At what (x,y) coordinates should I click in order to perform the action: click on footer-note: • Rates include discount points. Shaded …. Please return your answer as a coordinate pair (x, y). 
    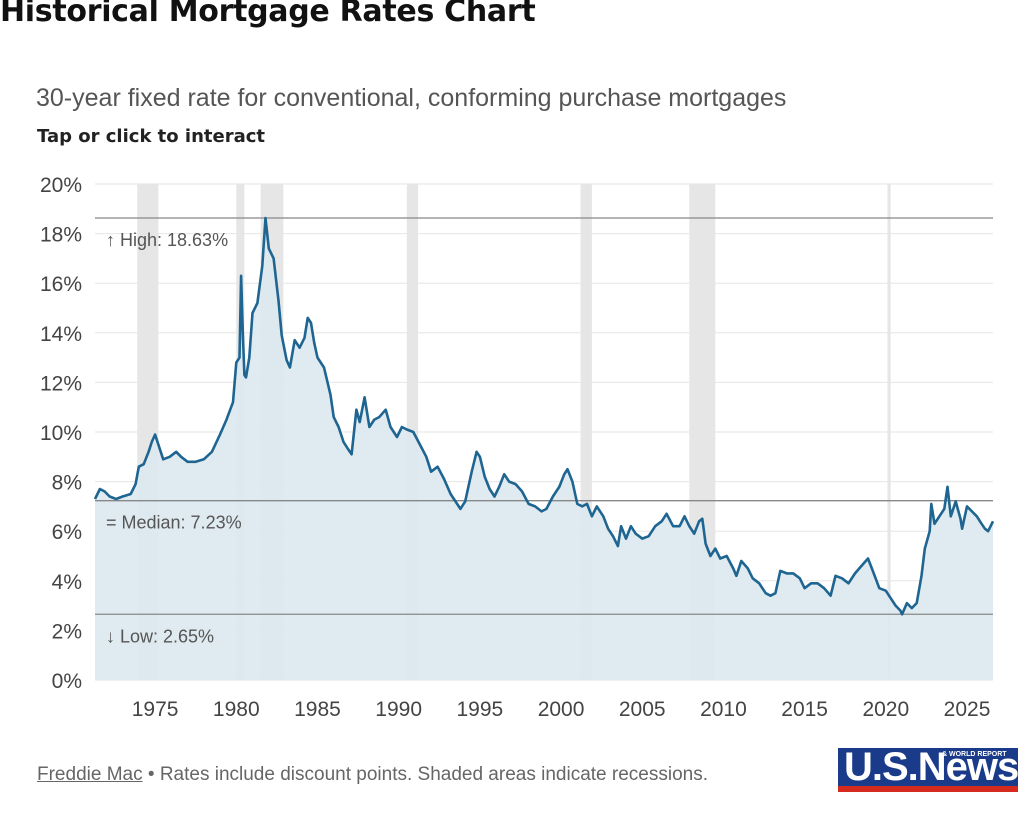
    Looking at the image, I should click on (425, 774).